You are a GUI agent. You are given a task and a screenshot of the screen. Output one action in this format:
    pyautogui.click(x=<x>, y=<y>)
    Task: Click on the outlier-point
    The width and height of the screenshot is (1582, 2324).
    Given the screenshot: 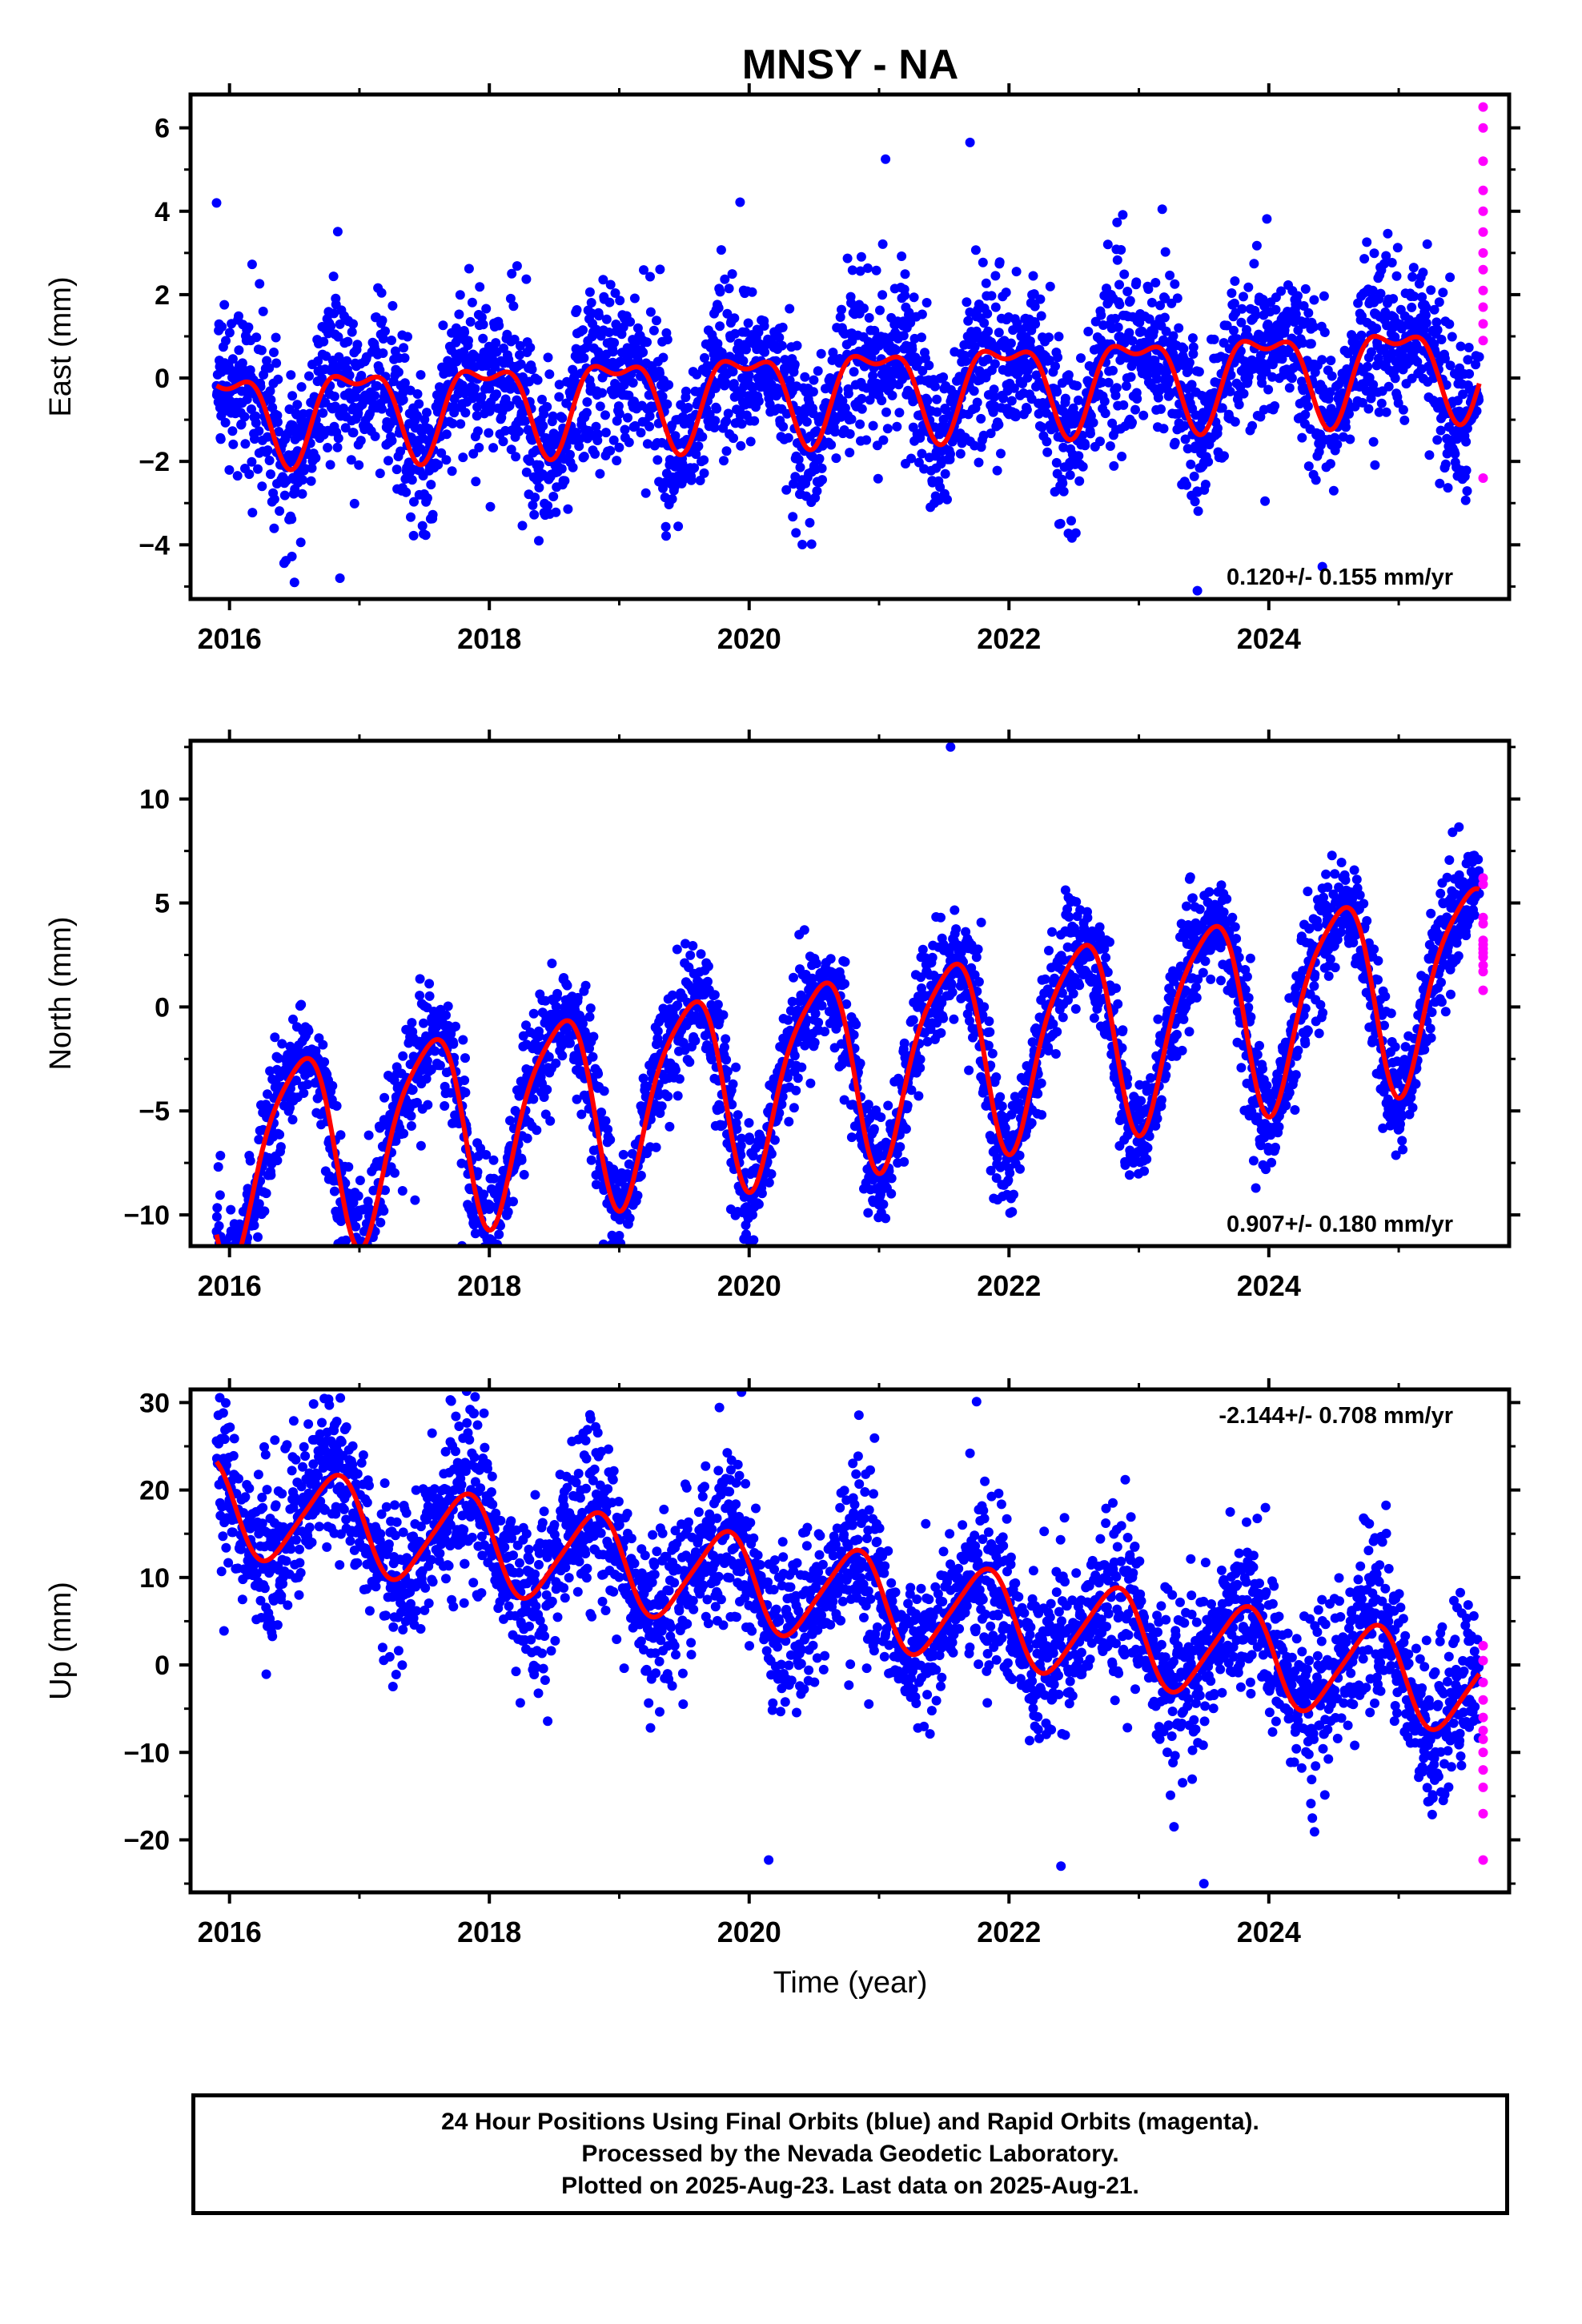 What is the action you would take?
    pyautogui.click(x=340, y=578)
    